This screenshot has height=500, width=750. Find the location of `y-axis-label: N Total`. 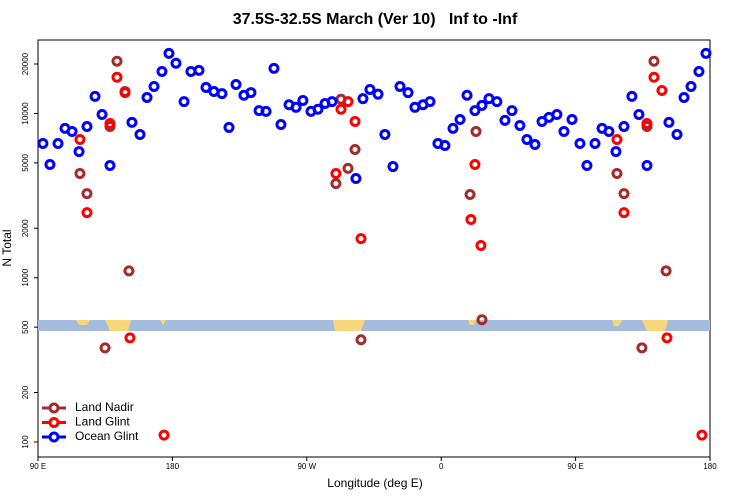

y-axis-label: N Total is located at coordinates (7, 247).